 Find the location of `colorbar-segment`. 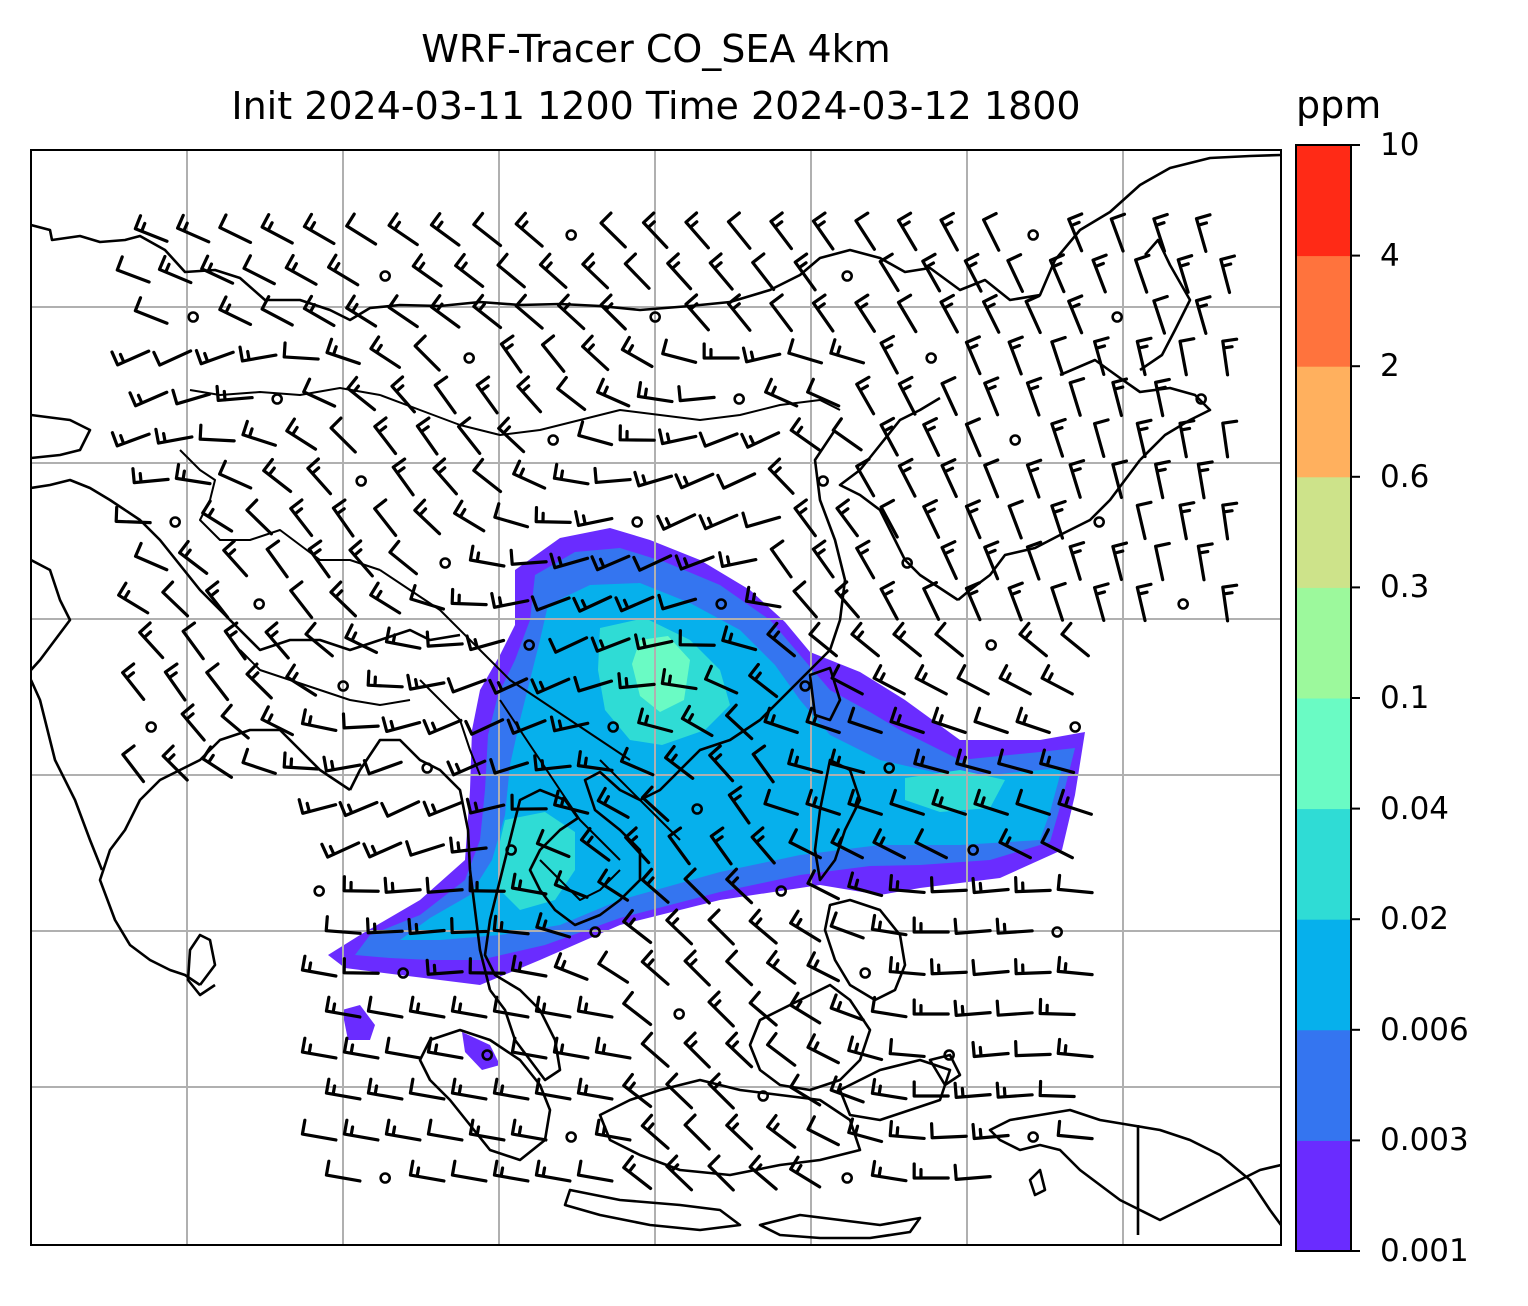

colorbar-segment is located at coordinates (1323, 1196).